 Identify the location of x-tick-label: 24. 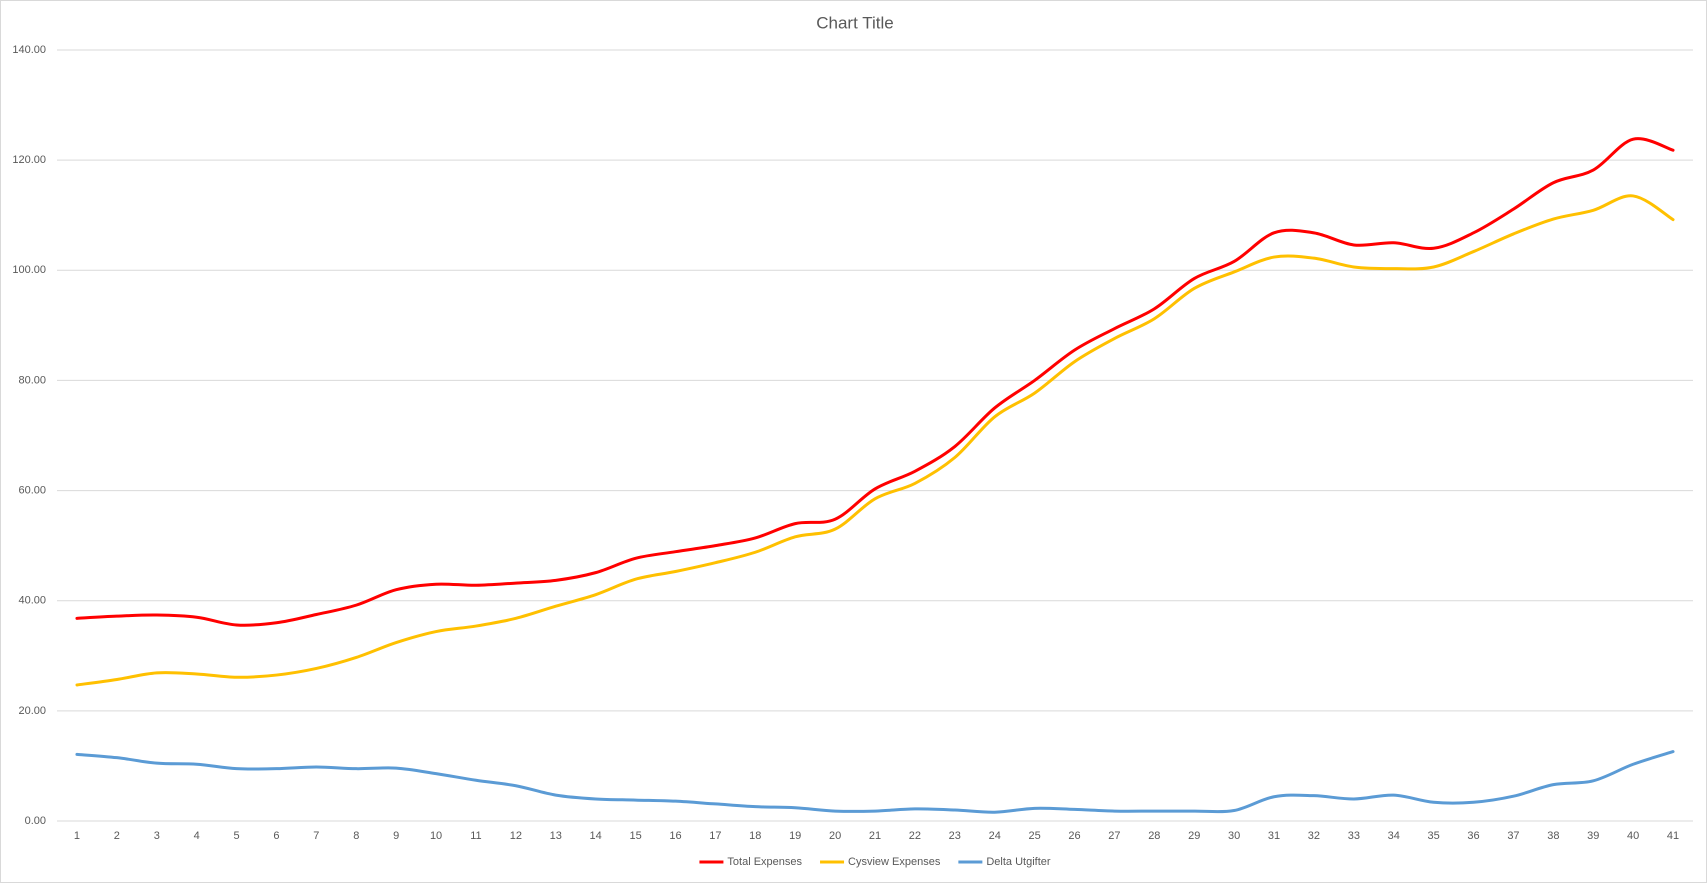
(995, 836).